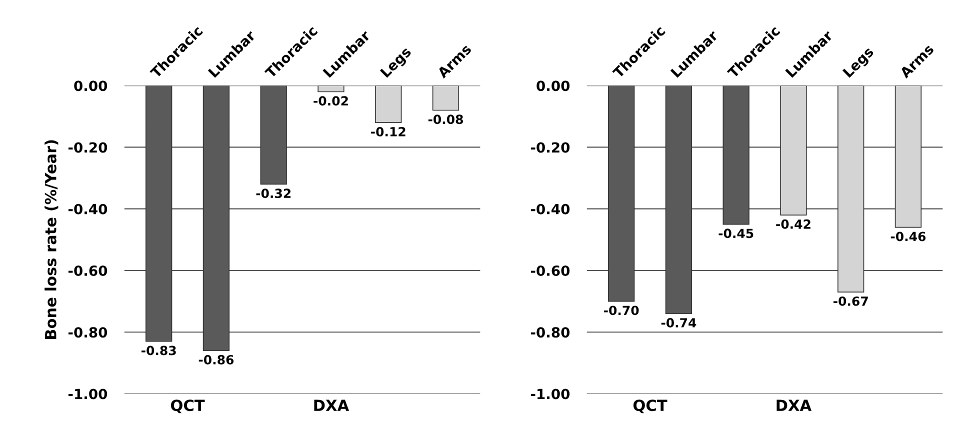 The image size is (957, 428). I want to click on data-label: -0.08, so click(445, 119).